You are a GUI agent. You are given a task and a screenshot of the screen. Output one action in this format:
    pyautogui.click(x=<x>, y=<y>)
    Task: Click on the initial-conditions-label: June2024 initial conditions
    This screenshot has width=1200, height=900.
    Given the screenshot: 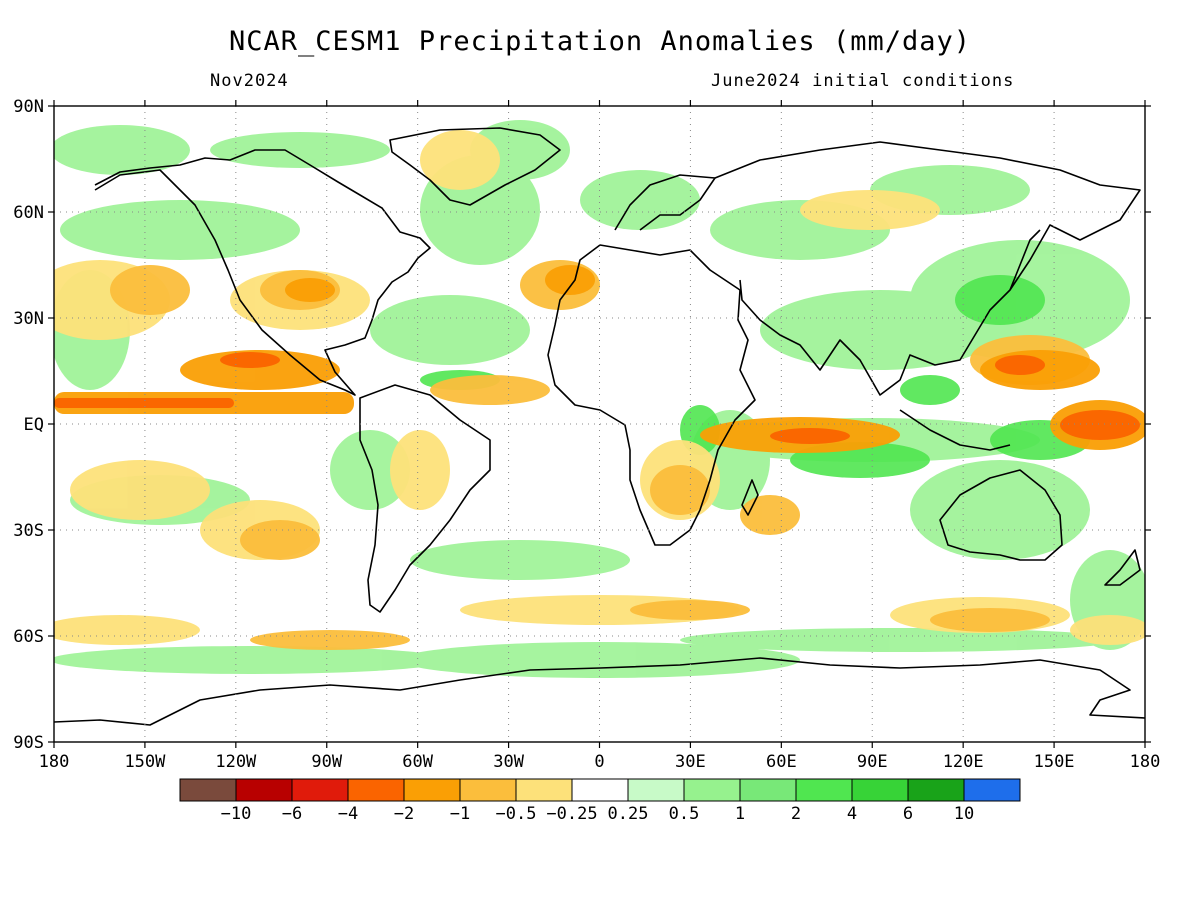 What is the action you would take?
    pyautogui.click(x=863, y=81)
    